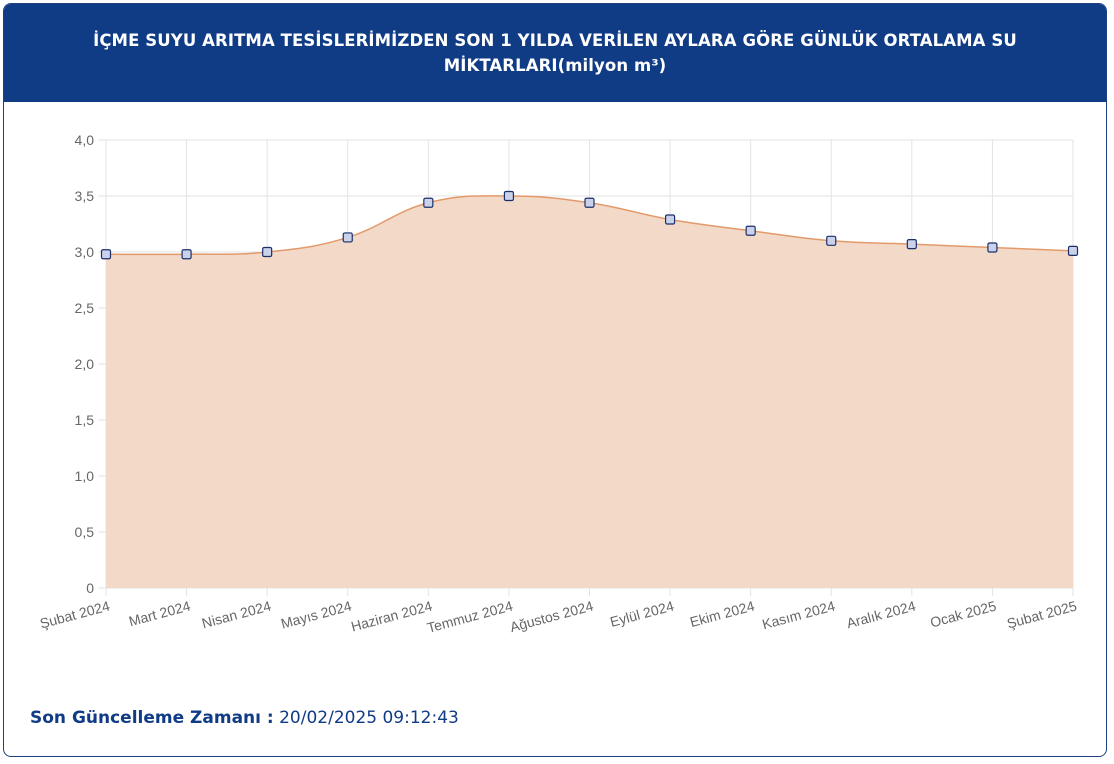 This screenshot has width=1114, height=764. Describe the element at coordinates (589, 225) in the screenshot. I see `data-points` at that location.